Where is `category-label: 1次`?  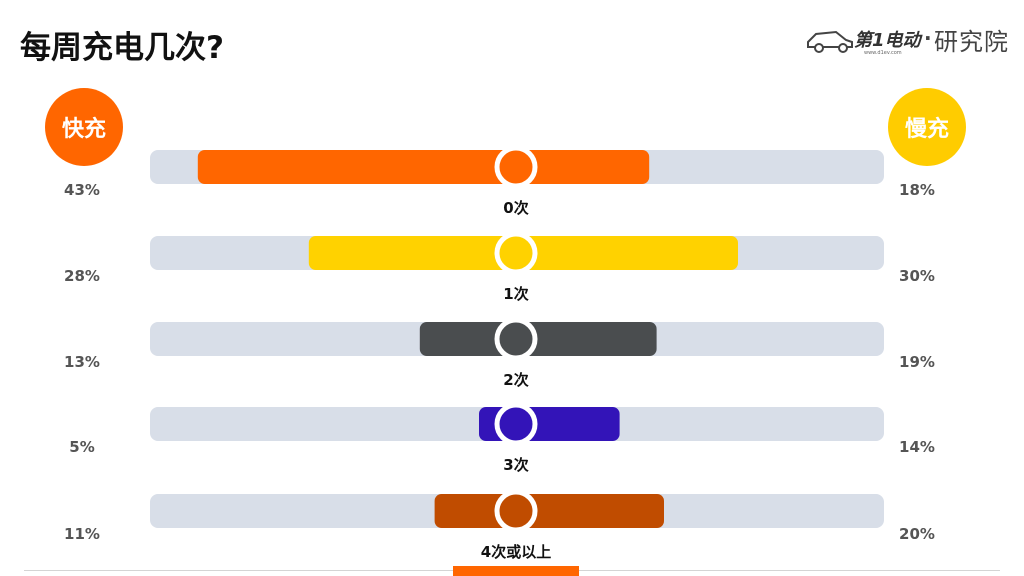 category-label: 1次 is located at coordinates (515, 294).